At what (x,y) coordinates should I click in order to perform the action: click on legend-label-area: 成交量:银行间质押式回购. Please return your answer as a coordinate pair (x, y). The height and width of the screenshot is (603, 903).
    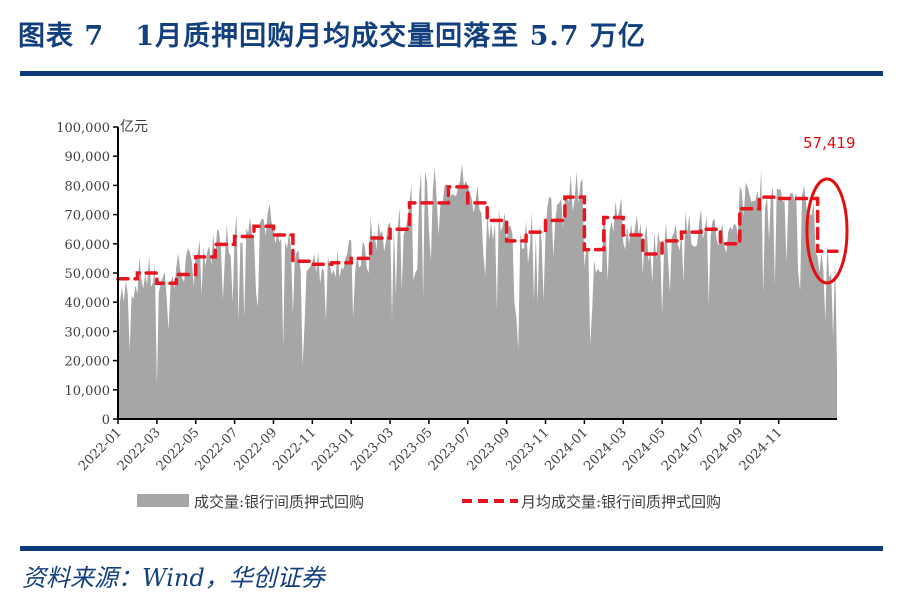
    Looking at the image, I should click on (279, 502).